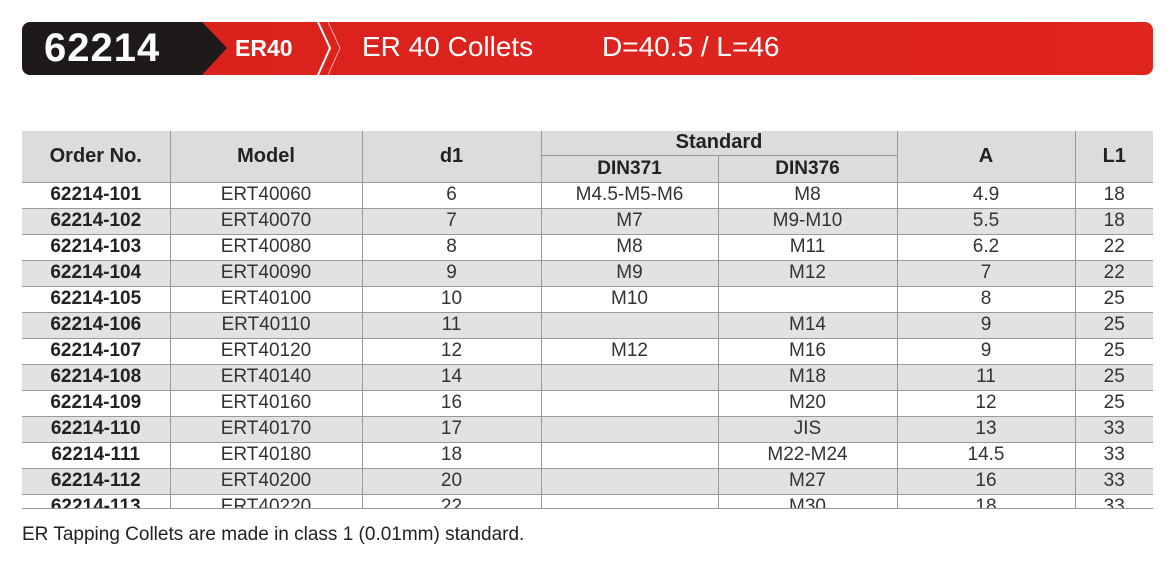 The image size is (1170, 582). I want to click on cell-din371: M8, so click(629, 246).